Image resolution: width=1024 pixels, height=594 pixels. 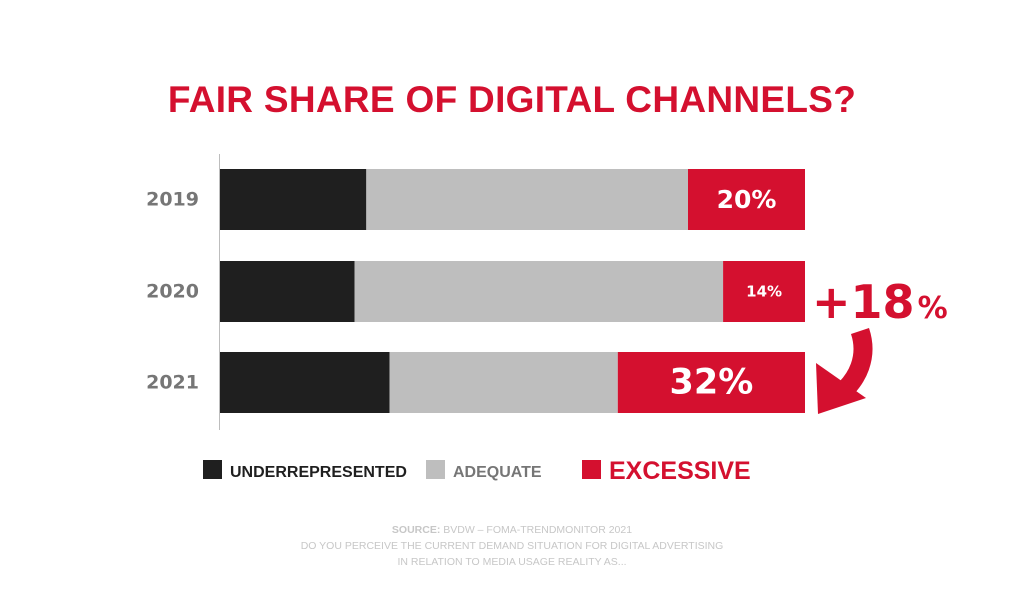 I want to click on change-callout: +18%, so click(x=880, y=344).